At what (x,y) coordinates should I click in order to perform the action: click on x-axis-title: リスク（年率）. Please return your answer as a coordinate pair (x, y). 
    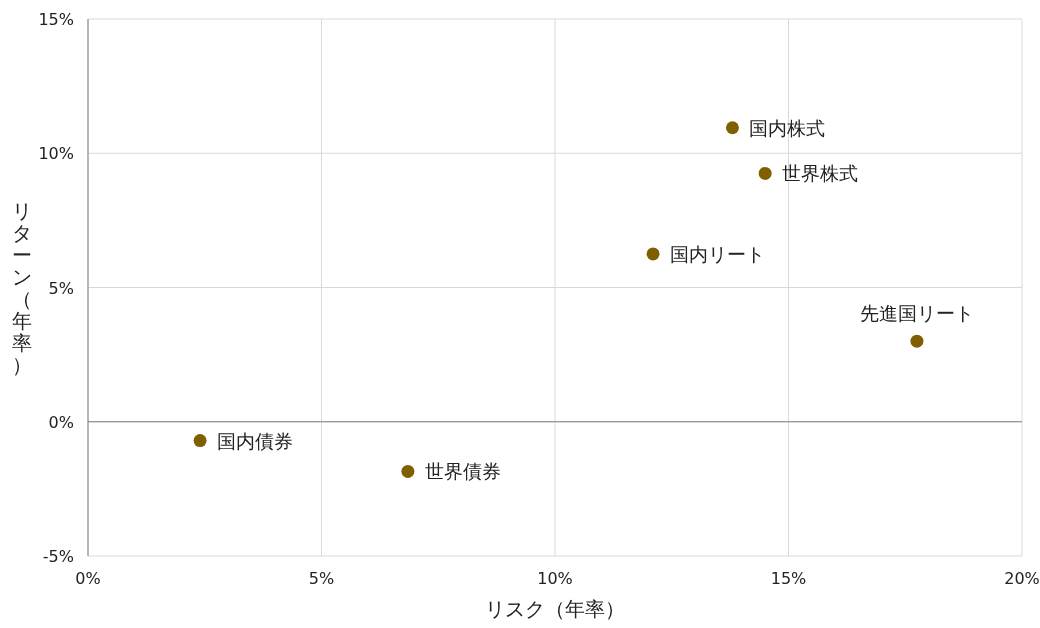
    Looking at the image, I should click on (555, 609).